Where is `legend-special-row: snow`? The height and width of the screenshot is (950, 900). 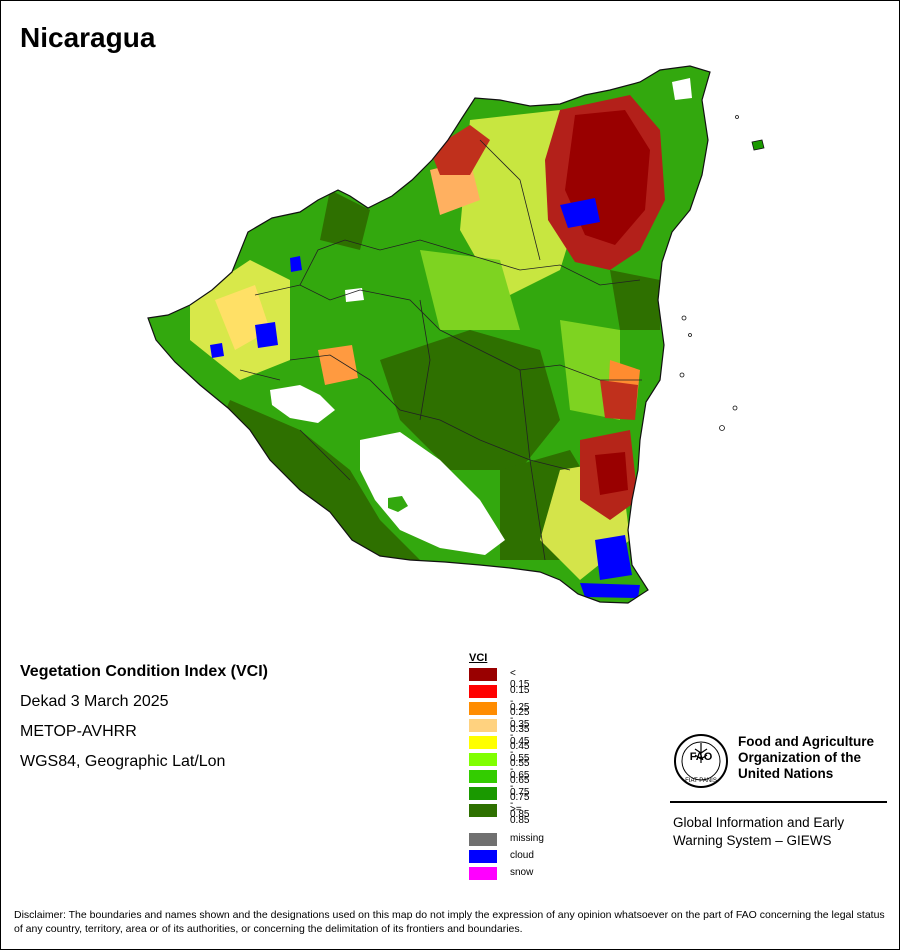 legend-special-row: snow is located at coordinates (501, 873).